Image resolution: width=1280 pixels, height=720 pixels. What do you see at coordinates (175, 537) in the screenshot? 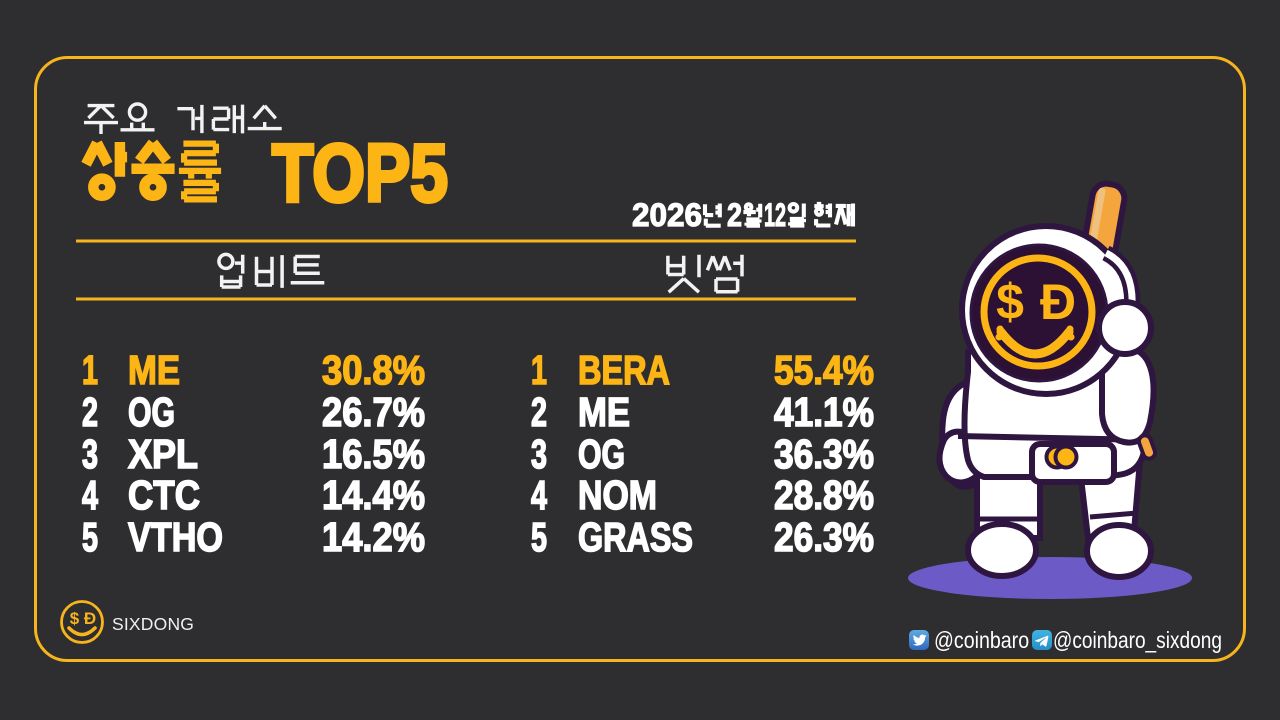
I see `svg-text: VTHO` at bounding box center [175, 537].